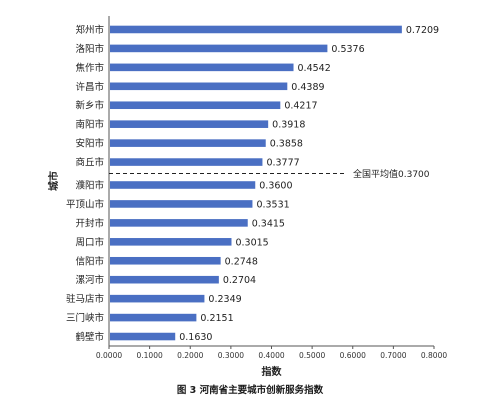 This screenshot has height=412, width=500. I want to click on bar-三门峡市, so click(153, 317).